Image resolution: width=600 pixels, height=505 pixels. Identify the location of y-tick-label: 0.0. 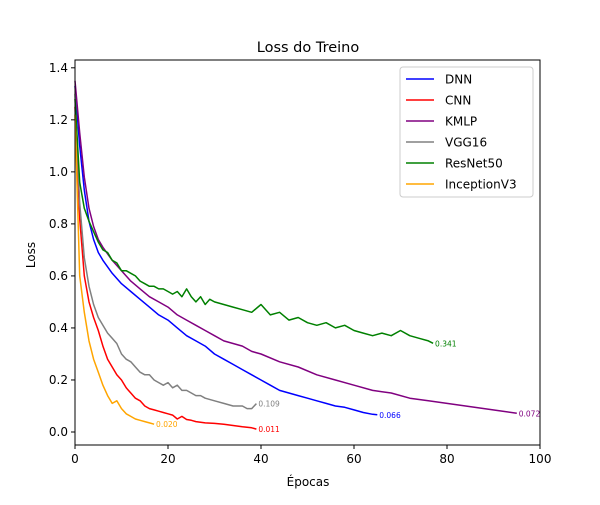
(58, 432).